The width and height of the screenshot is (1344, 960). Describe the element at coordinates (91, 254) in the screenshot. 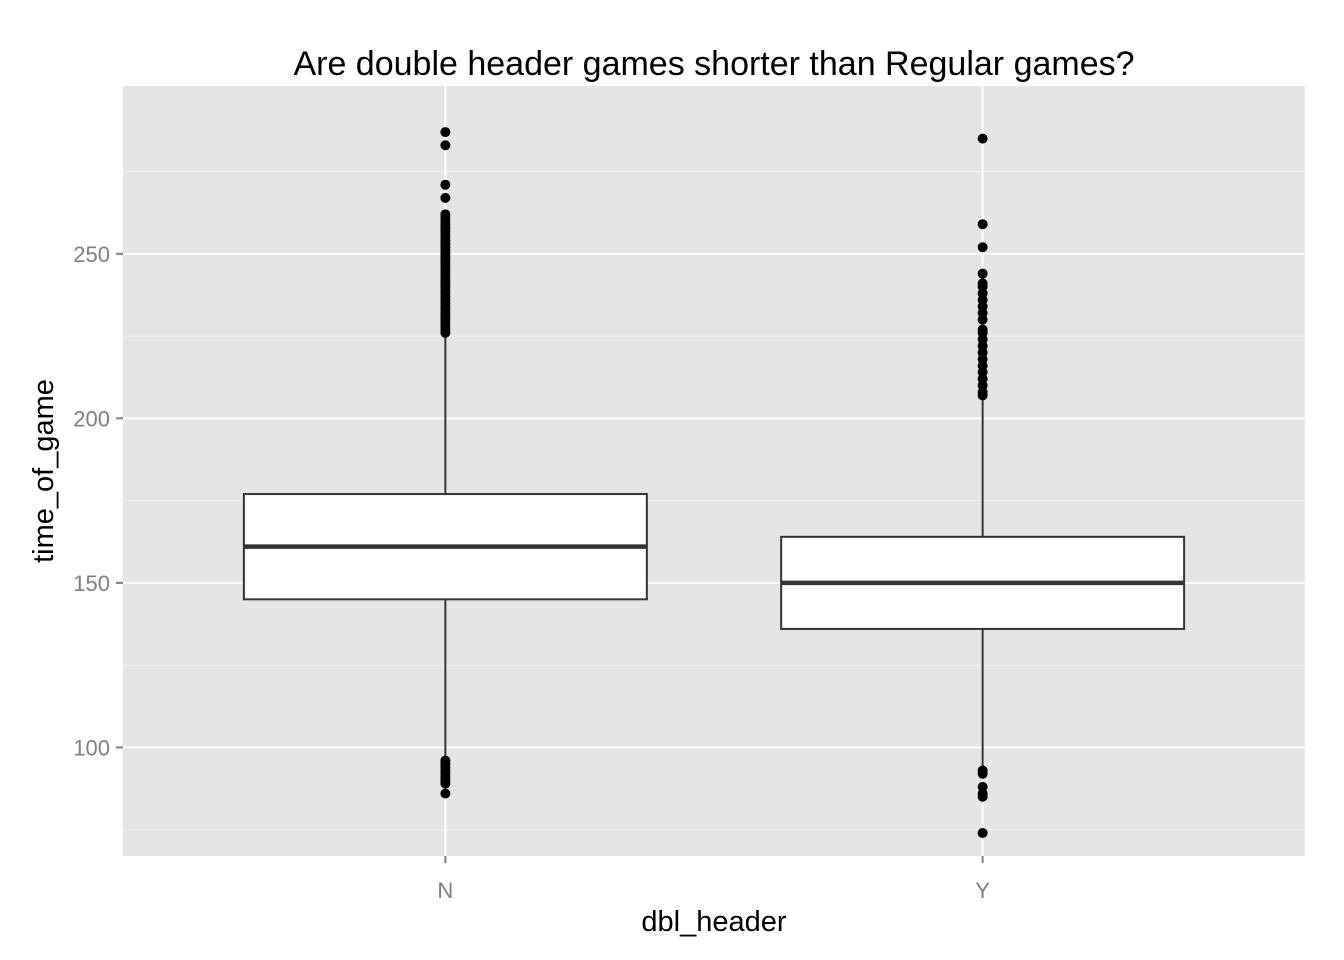

I see `y-tick-label: 250` at that location.